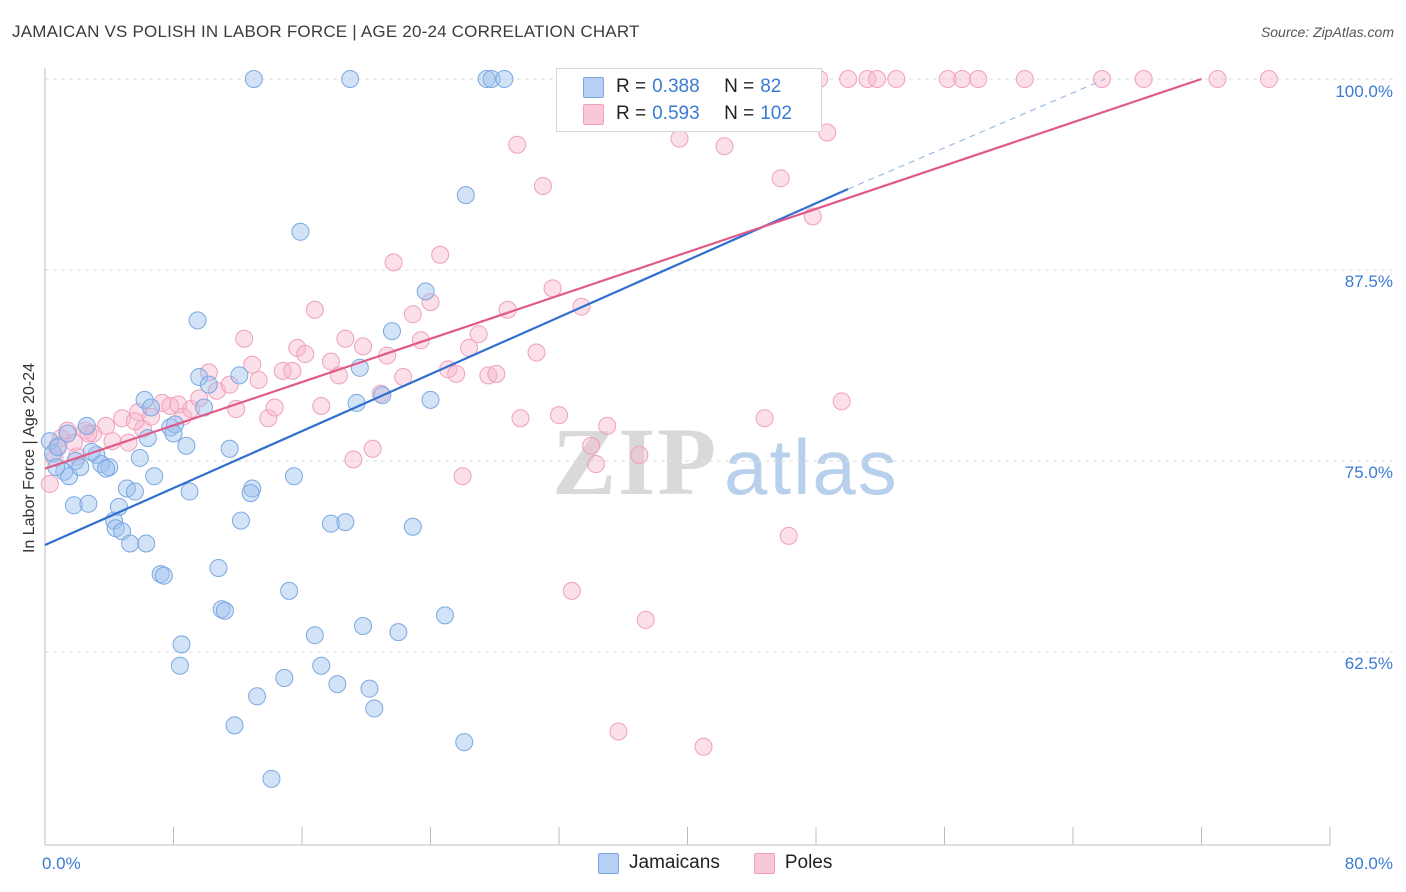 The image size is (1406, 892). Describe the element at coordinates (1369, 281) in the screenshot. I see `y-tick-label: 87.5%` at that location.